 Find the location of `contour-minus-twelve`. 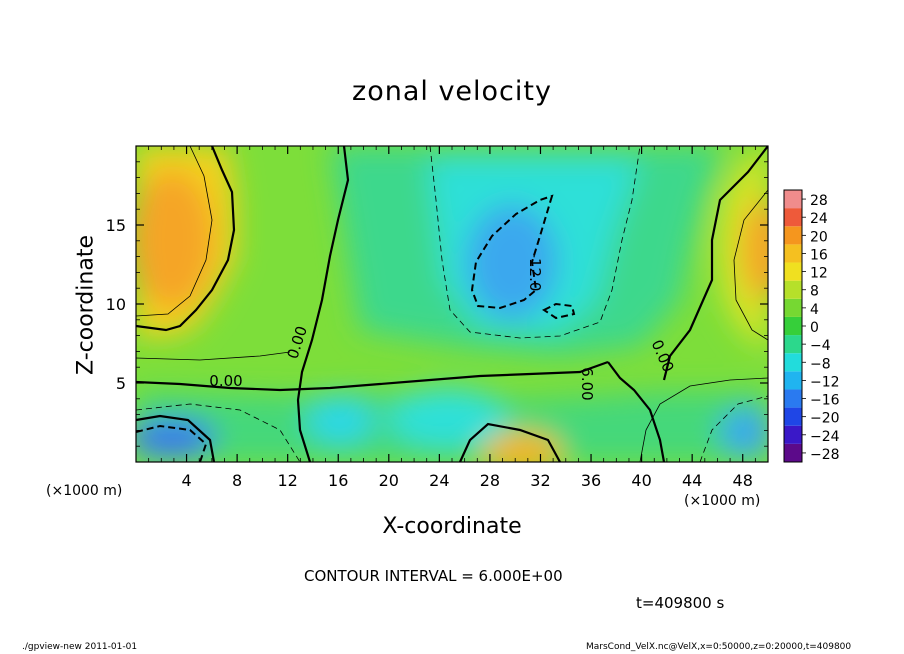

contour-minus-twelve is located at coordinates (512, 252).